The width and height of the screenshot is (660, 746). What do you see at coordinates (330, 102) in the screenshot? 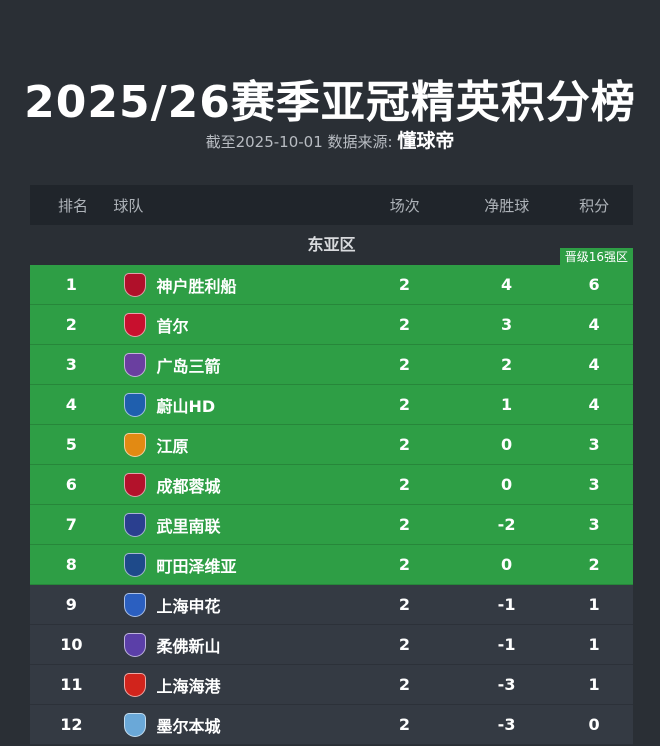
I see `page-title: 2025/26赛季亚冠精英积分榜` at bounding box center [330, 102].